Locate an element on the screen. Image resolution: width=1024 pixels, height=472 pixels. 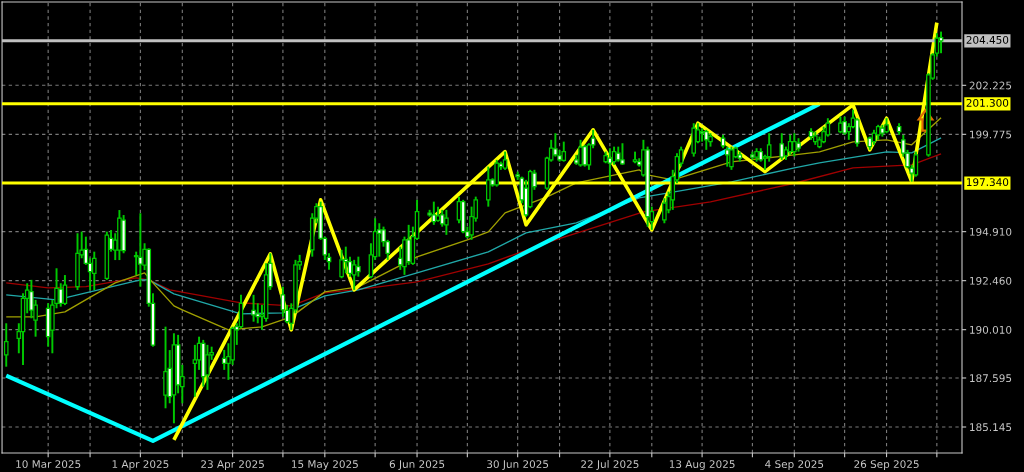
x-tick-label: 15 May 2025 is located at coordinates (325, 465).